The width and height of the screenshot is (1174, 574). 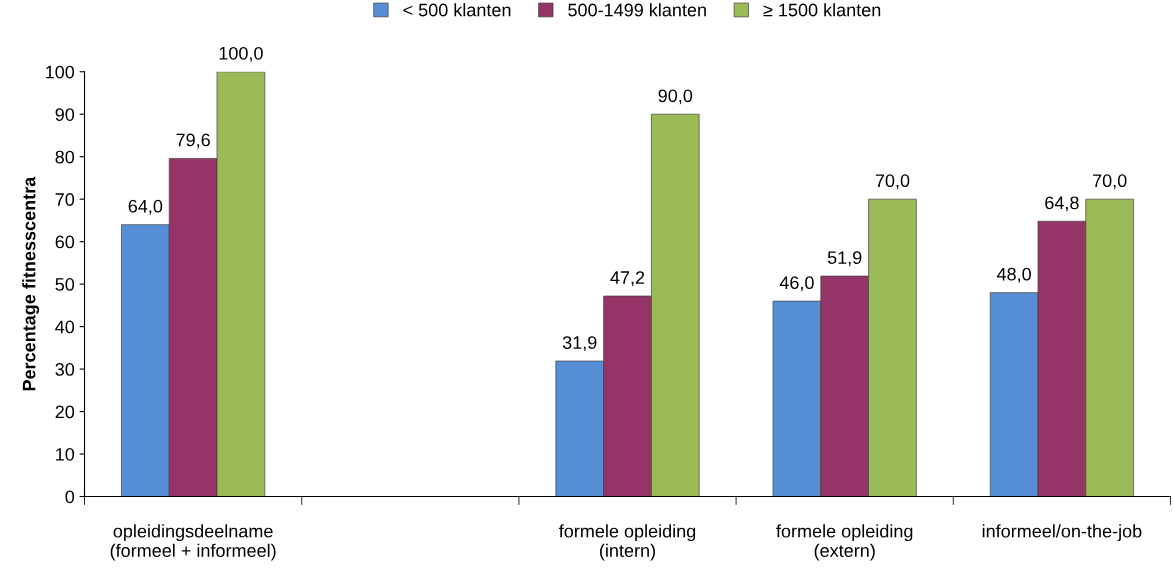 I want to click on x-tick-label: formele opleiding (extern), so click(x=844, y=542).